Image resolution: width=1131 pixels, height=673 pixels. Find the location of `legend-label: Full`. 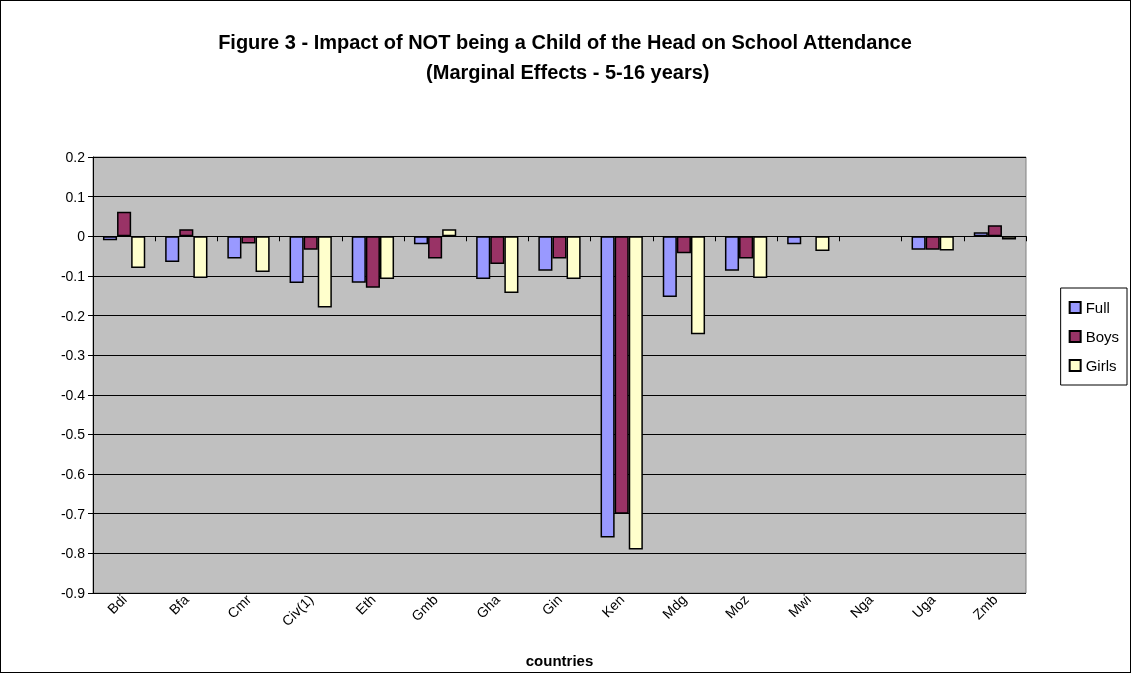

legend-label: Full is located at coordinates (1097, 307).